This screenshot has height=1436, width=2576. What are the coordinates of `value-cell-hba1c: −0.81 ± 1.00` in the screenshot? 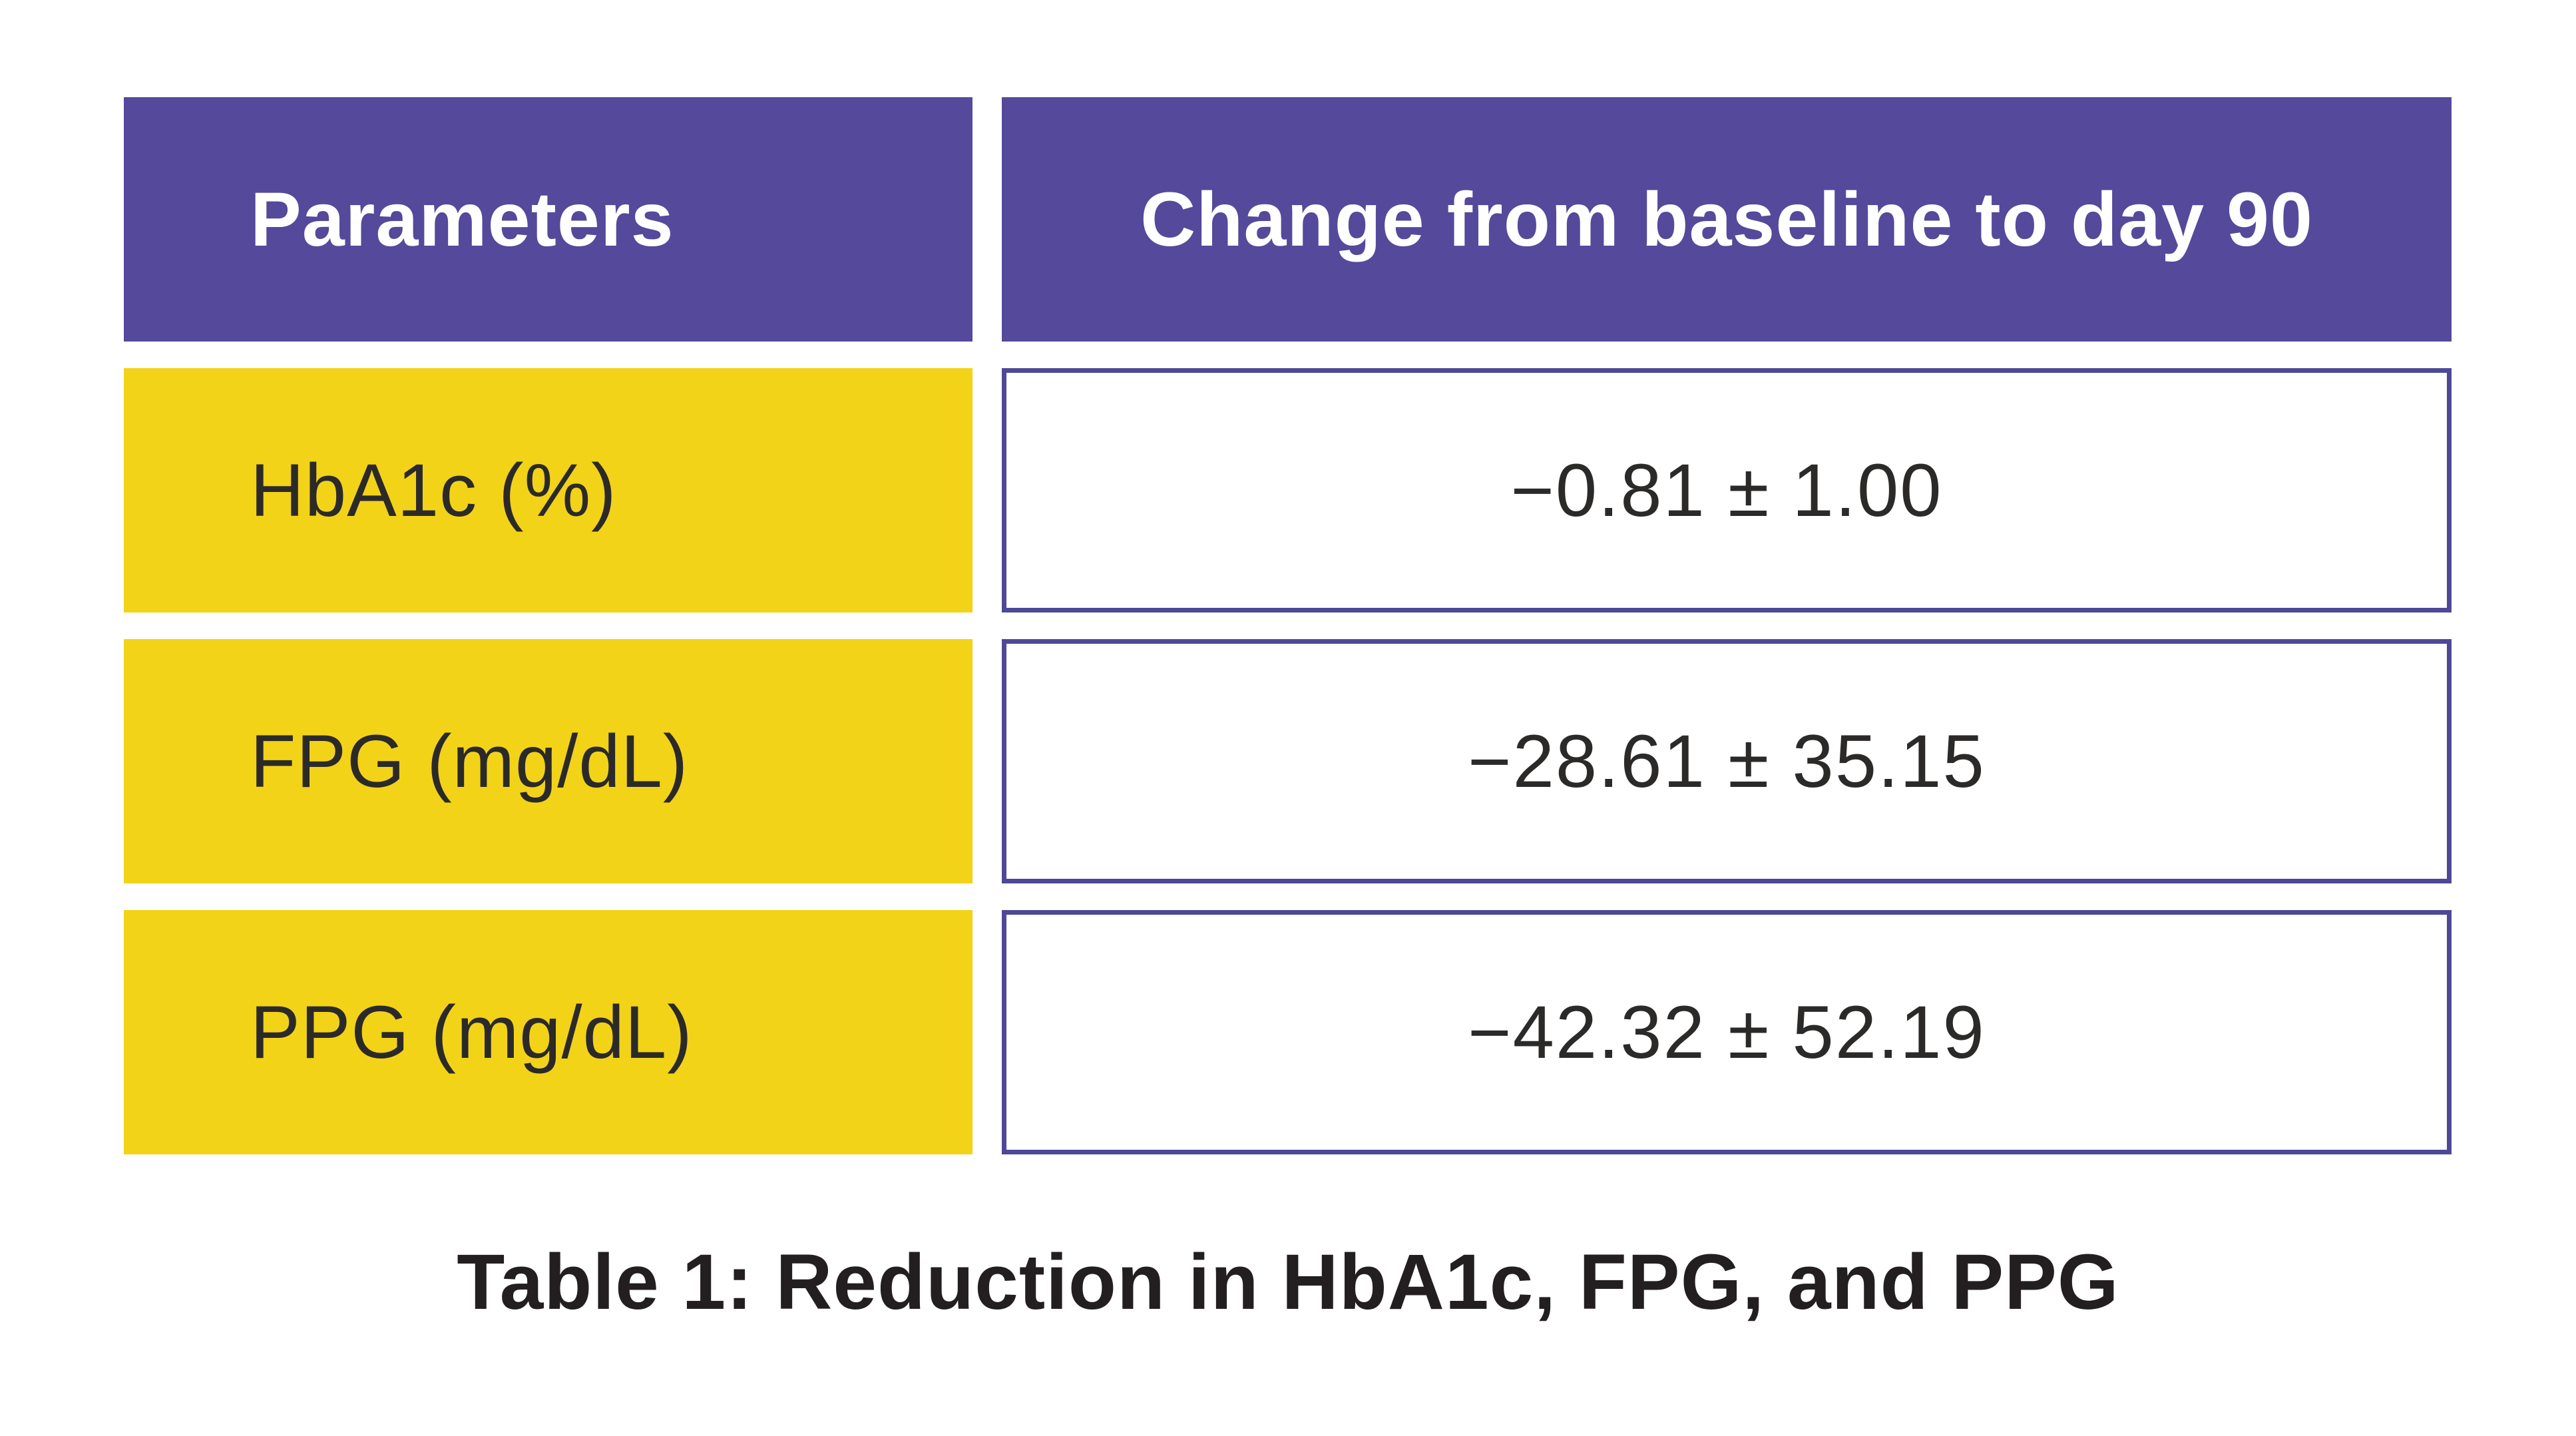 It's located at (1727, 490).